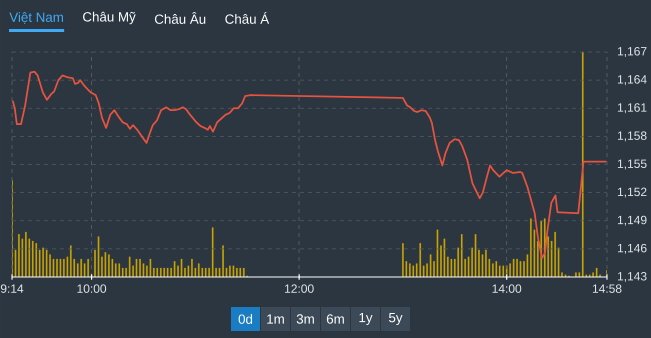  I want to click on y-tick-label: 1,167, so click(632, 52).